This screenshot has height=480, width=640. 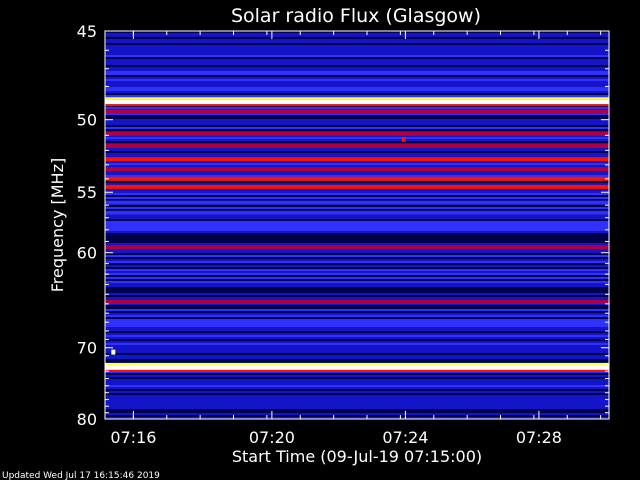 What do you see at coordinates (356, 16) in the screenshot?
I see `chart-title: Solar radio Flux (Glasgow)` at bounding box center [356, 16].